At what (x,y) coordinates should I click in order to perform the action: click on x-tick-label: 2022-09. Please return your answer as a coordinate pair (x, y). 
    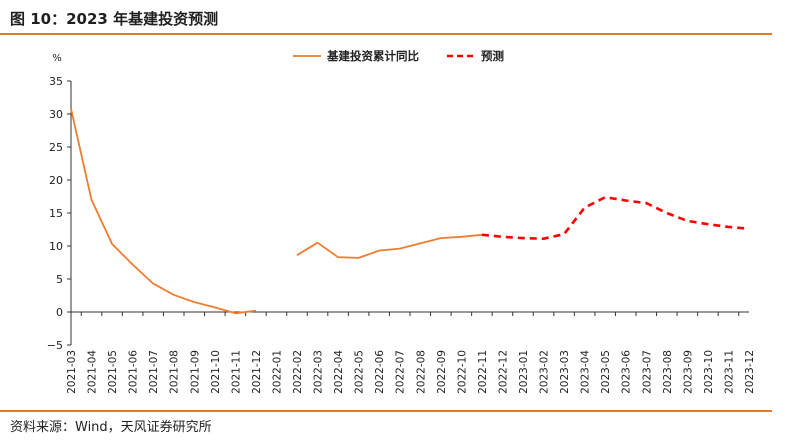
    Looking at the image, I should click on (442, 372).